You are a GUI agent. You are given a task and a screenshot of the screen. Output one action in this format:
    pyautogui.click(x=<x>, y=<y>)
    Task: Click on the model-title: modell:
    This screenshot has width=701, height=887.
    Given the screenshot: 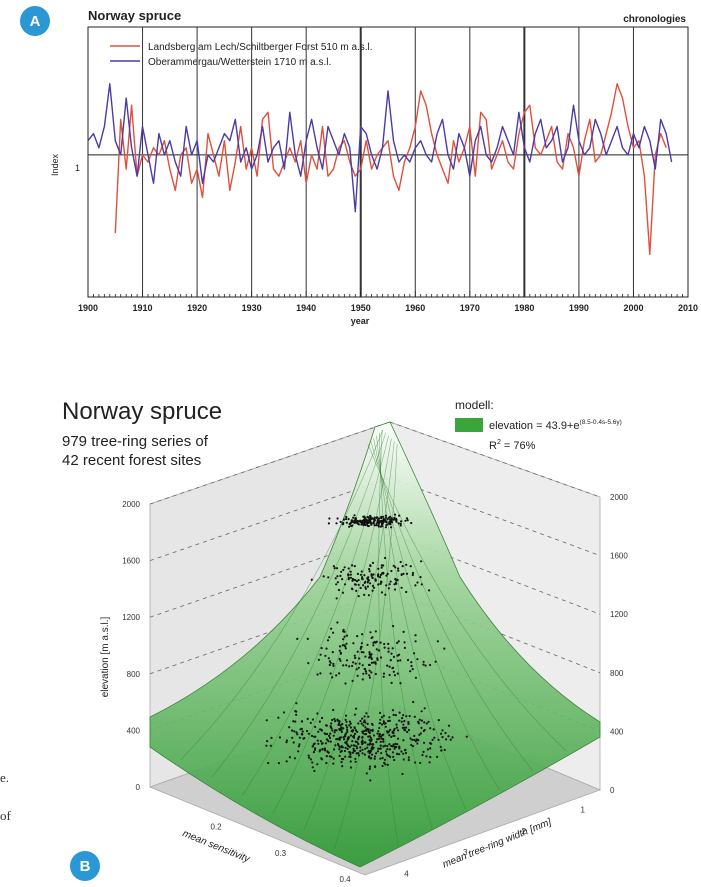 What is the action you would take?
    pyautogui.click(x=474, y=405)
    